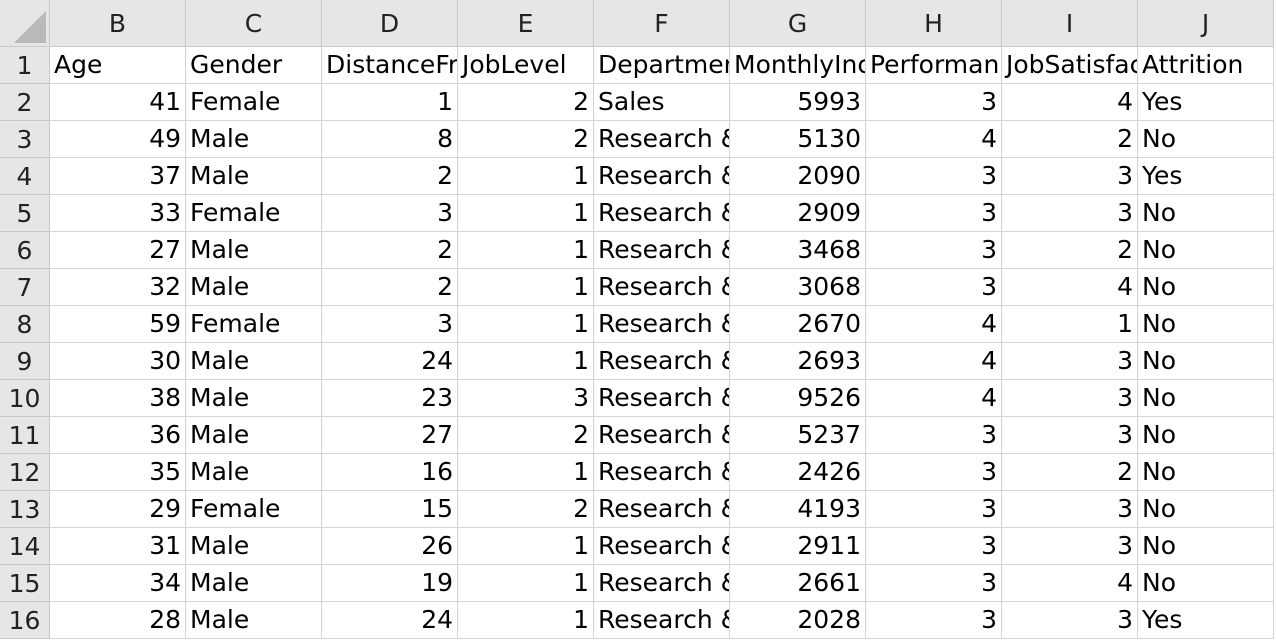 The height and width of the screenshot is (640, 1276). I want to click on table-cell: 4193, so click(798, 509).